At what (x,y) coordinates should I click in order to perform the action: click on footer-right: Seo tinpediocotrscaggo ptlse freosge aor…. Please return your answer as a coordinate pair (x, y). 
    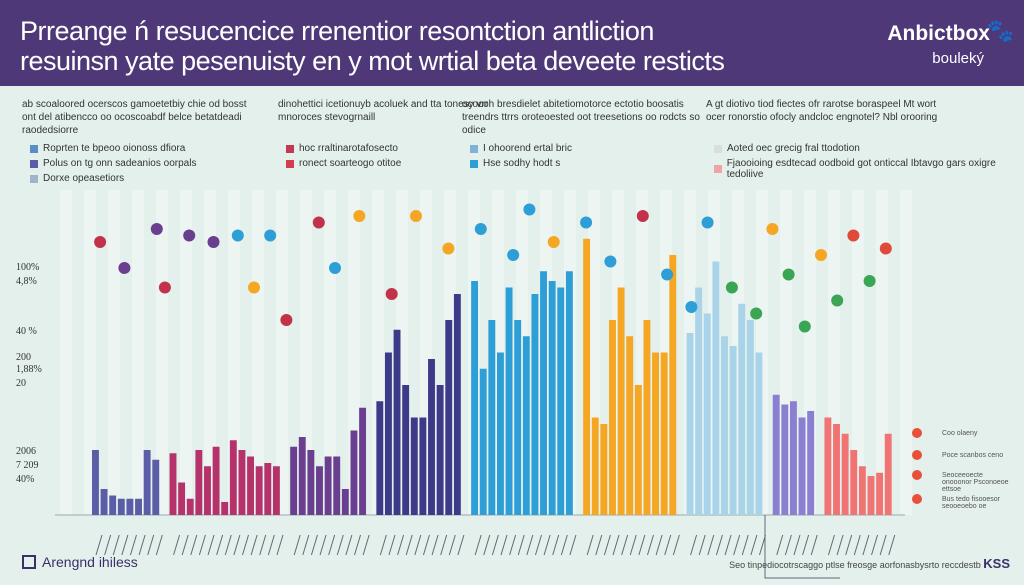
    Looking at the image, I should click on (869, 563).